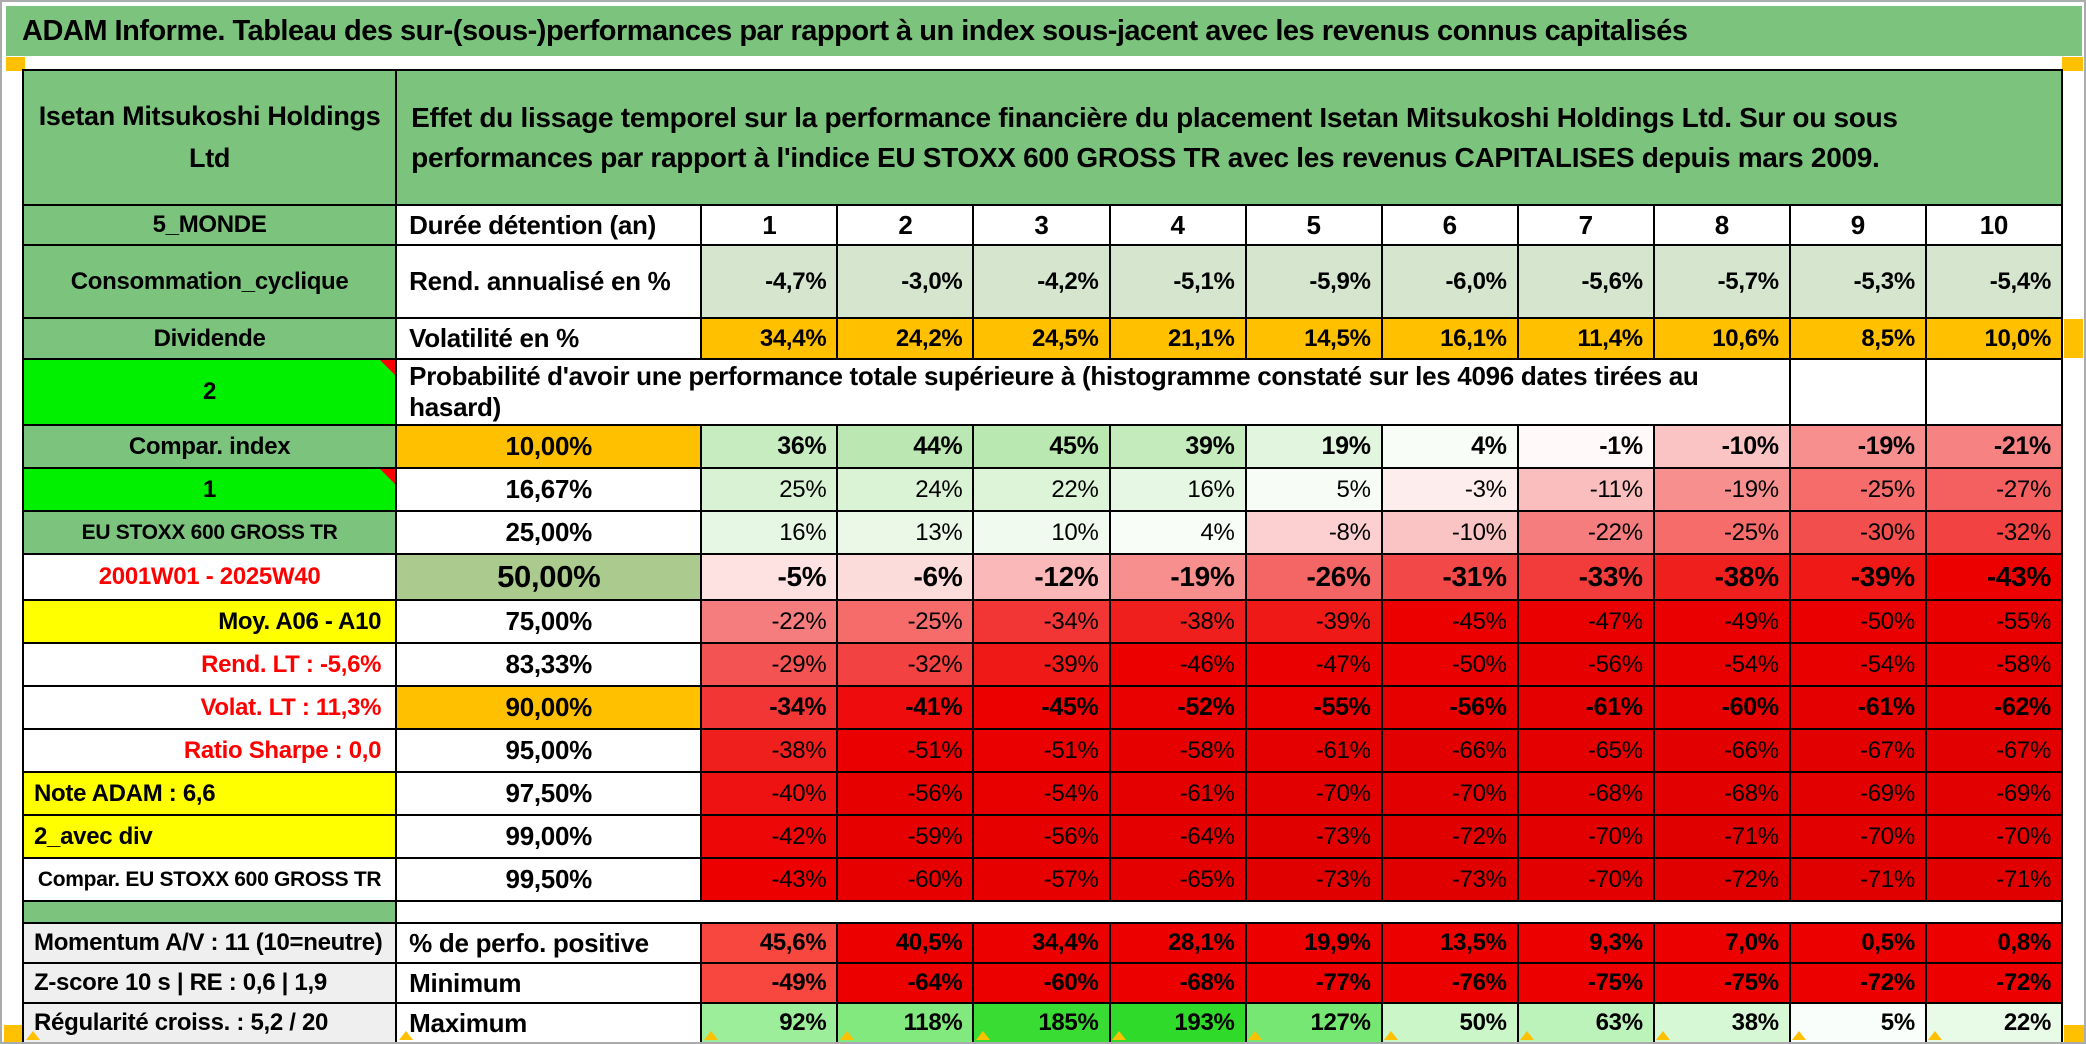  I want to click on probability-threshold-cell: 83,33%, so click(549, 664).